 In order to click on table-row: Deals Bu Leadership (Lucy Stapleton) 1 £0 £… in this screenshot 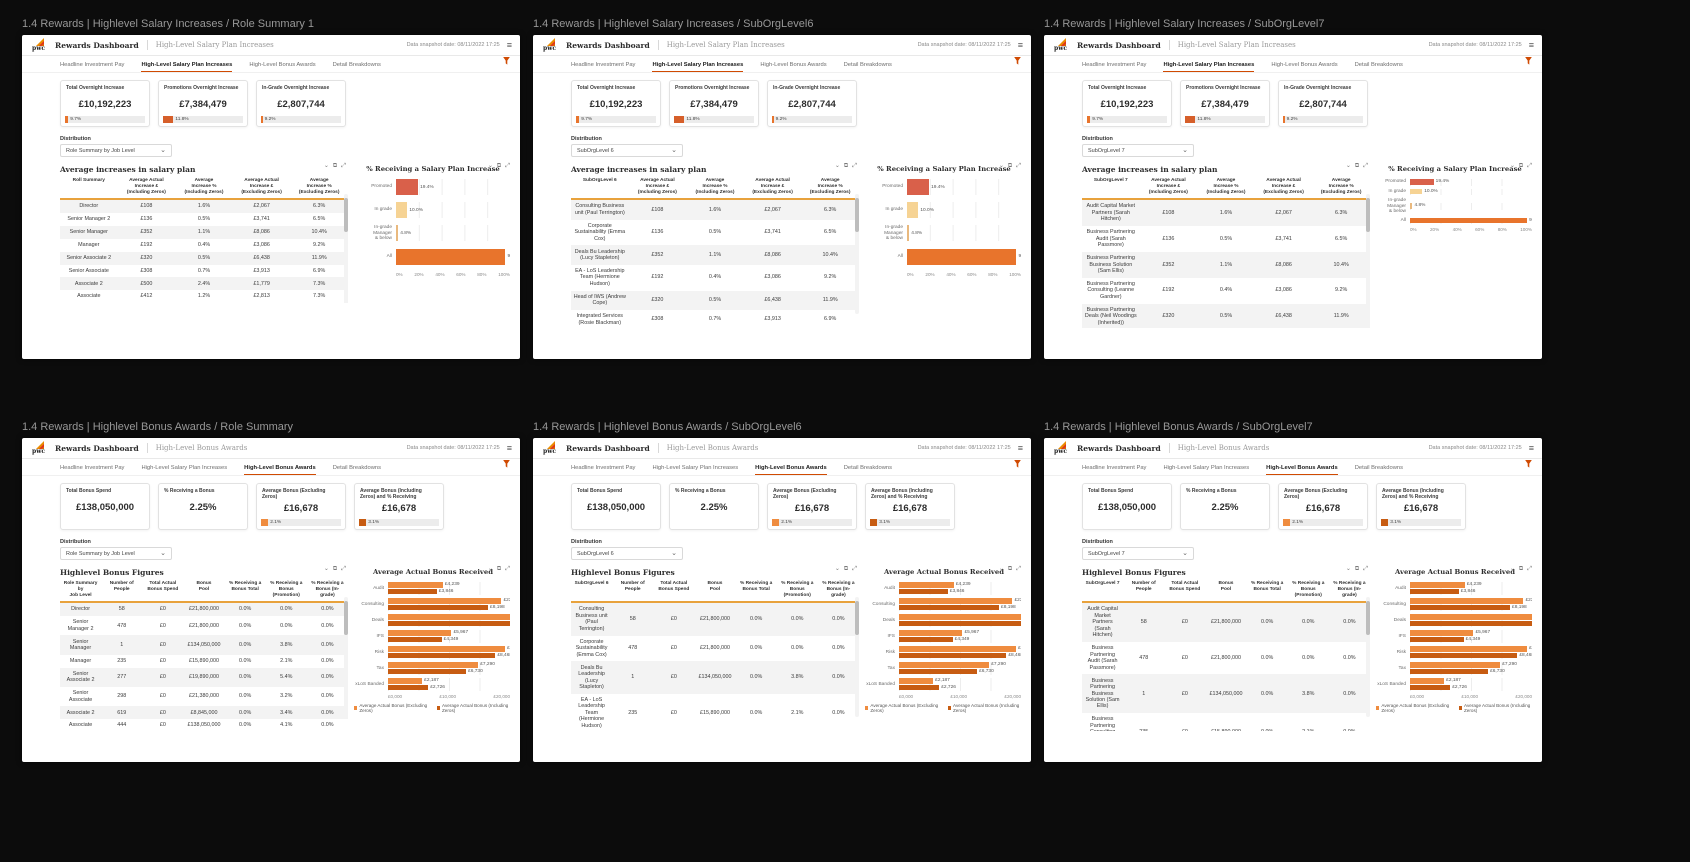, I will do `click(715, 677)`.